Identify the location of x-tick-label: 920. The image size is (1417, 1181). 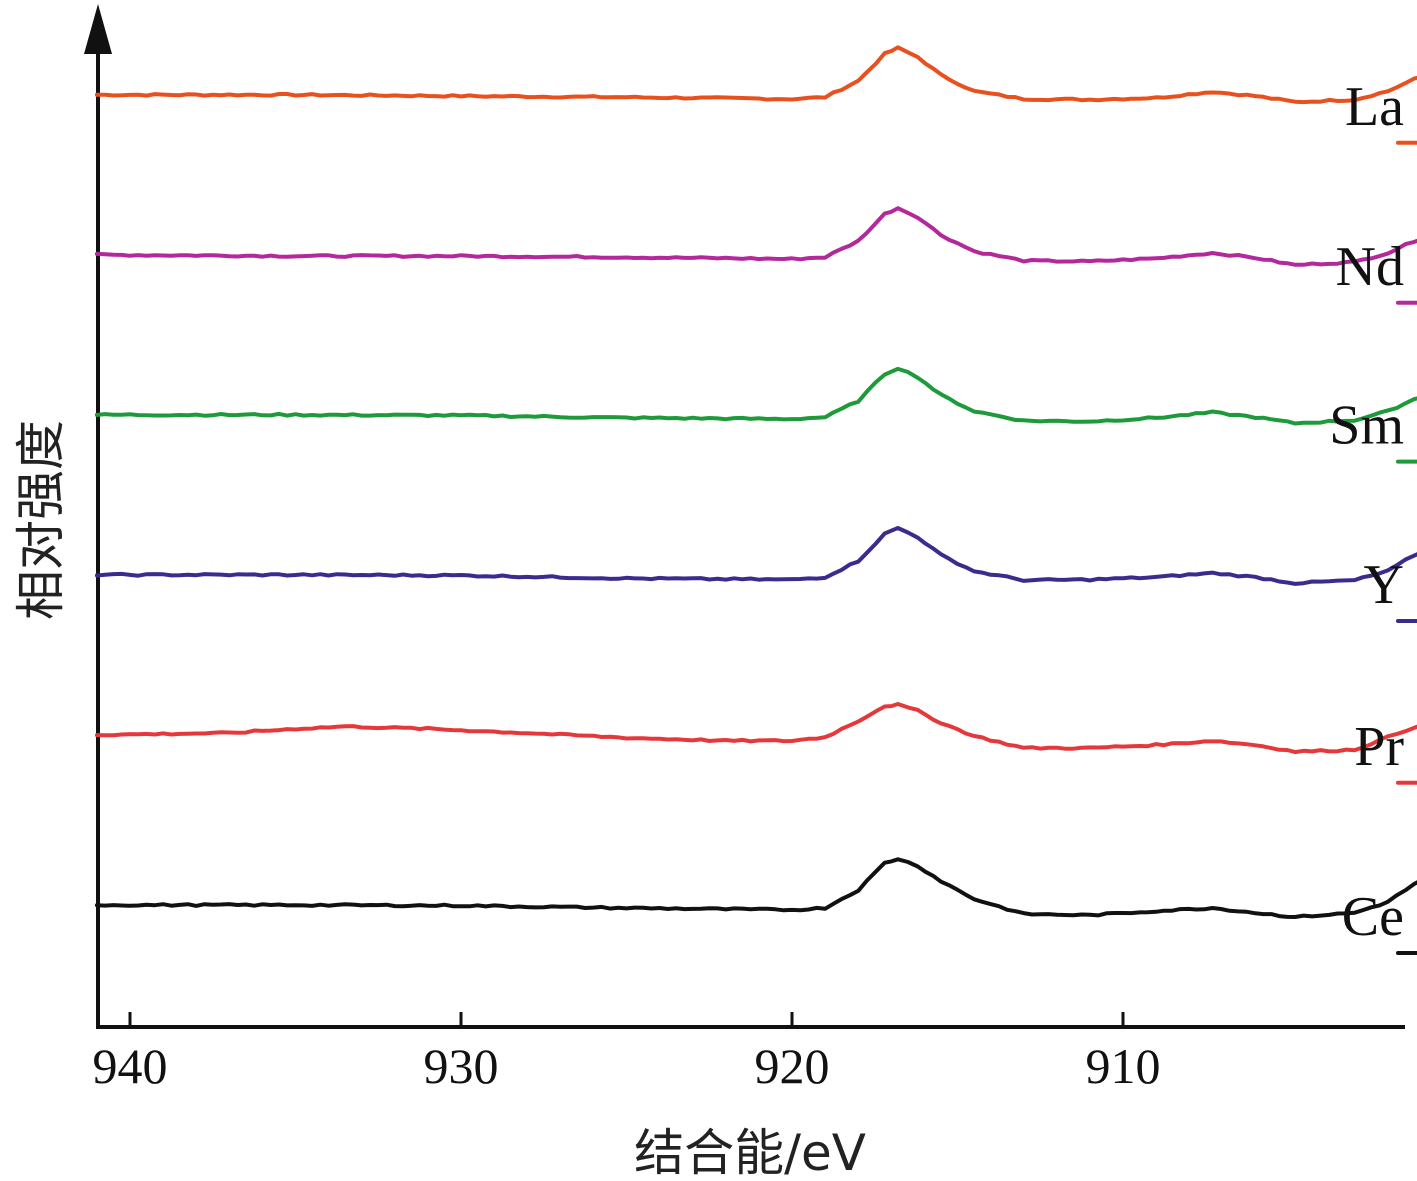
(792, 1066).